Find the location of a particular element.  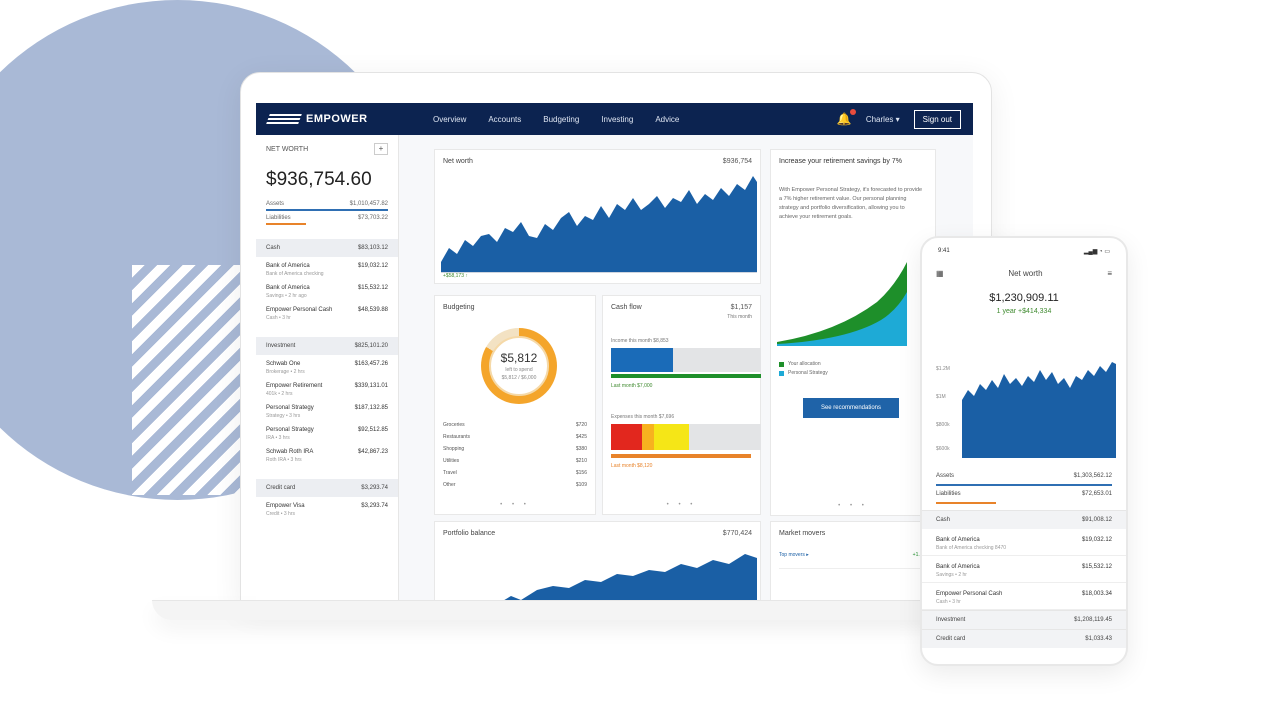

section-value: $1,208,119.45 is located at coordinates (1093, 620).